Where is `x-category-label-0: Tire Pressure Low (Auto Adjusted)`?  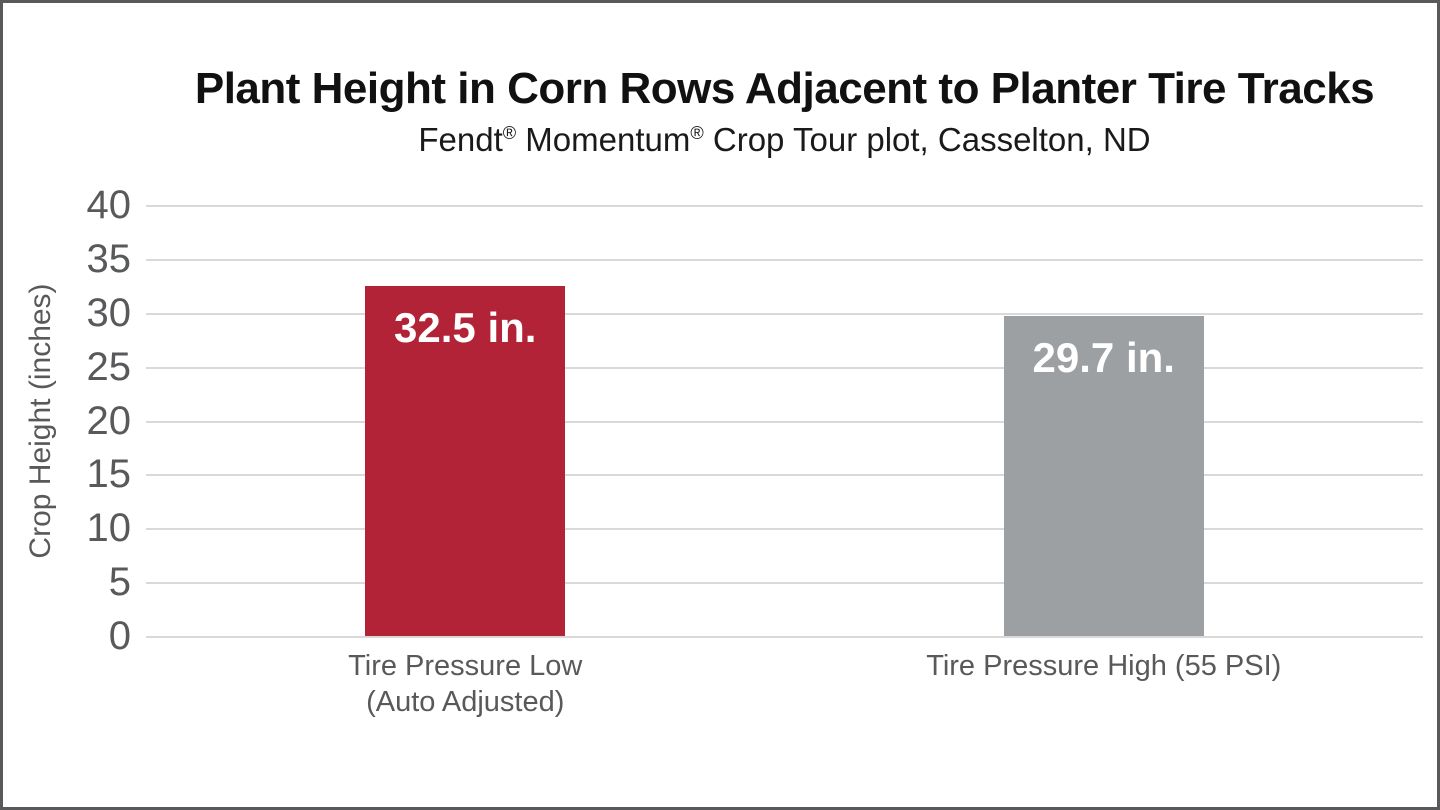 x-category-label-0: Tire Pressure Low (Auto Adjusted) is located at coordinates (465, 684).